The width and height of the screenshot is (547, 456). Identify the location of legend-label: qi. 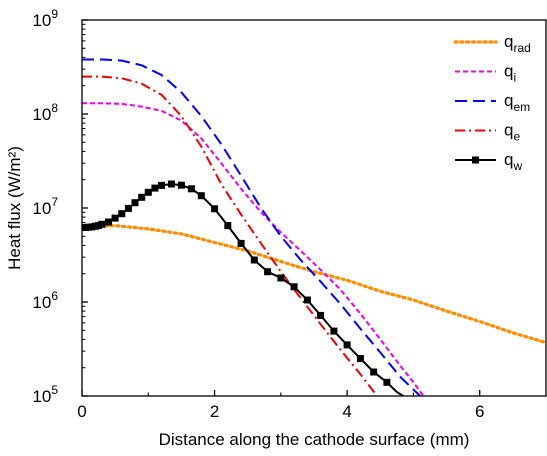
(510, 73).